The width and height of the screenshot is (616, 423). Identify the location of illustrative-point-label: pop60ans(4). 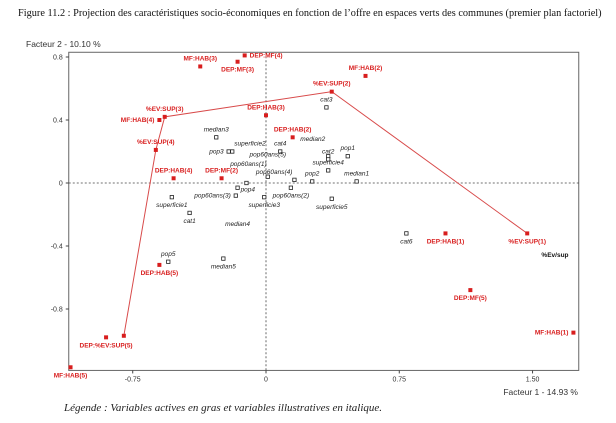
(274, 172).